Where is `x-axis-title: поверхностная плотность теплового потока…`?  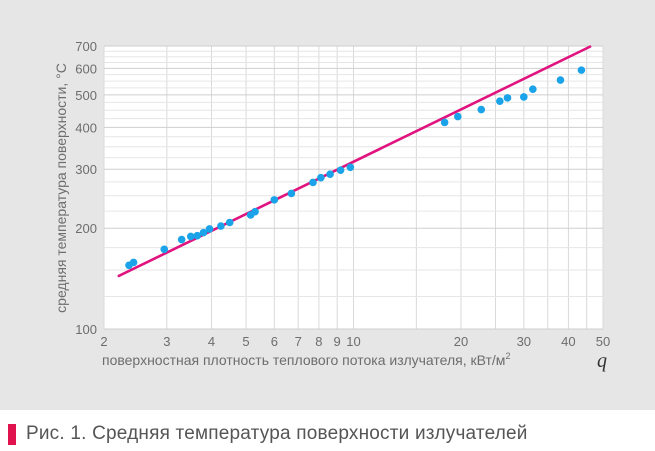 x-axis-title: поверхностная плотность теплового потока… is located at coordinates (306, 359).